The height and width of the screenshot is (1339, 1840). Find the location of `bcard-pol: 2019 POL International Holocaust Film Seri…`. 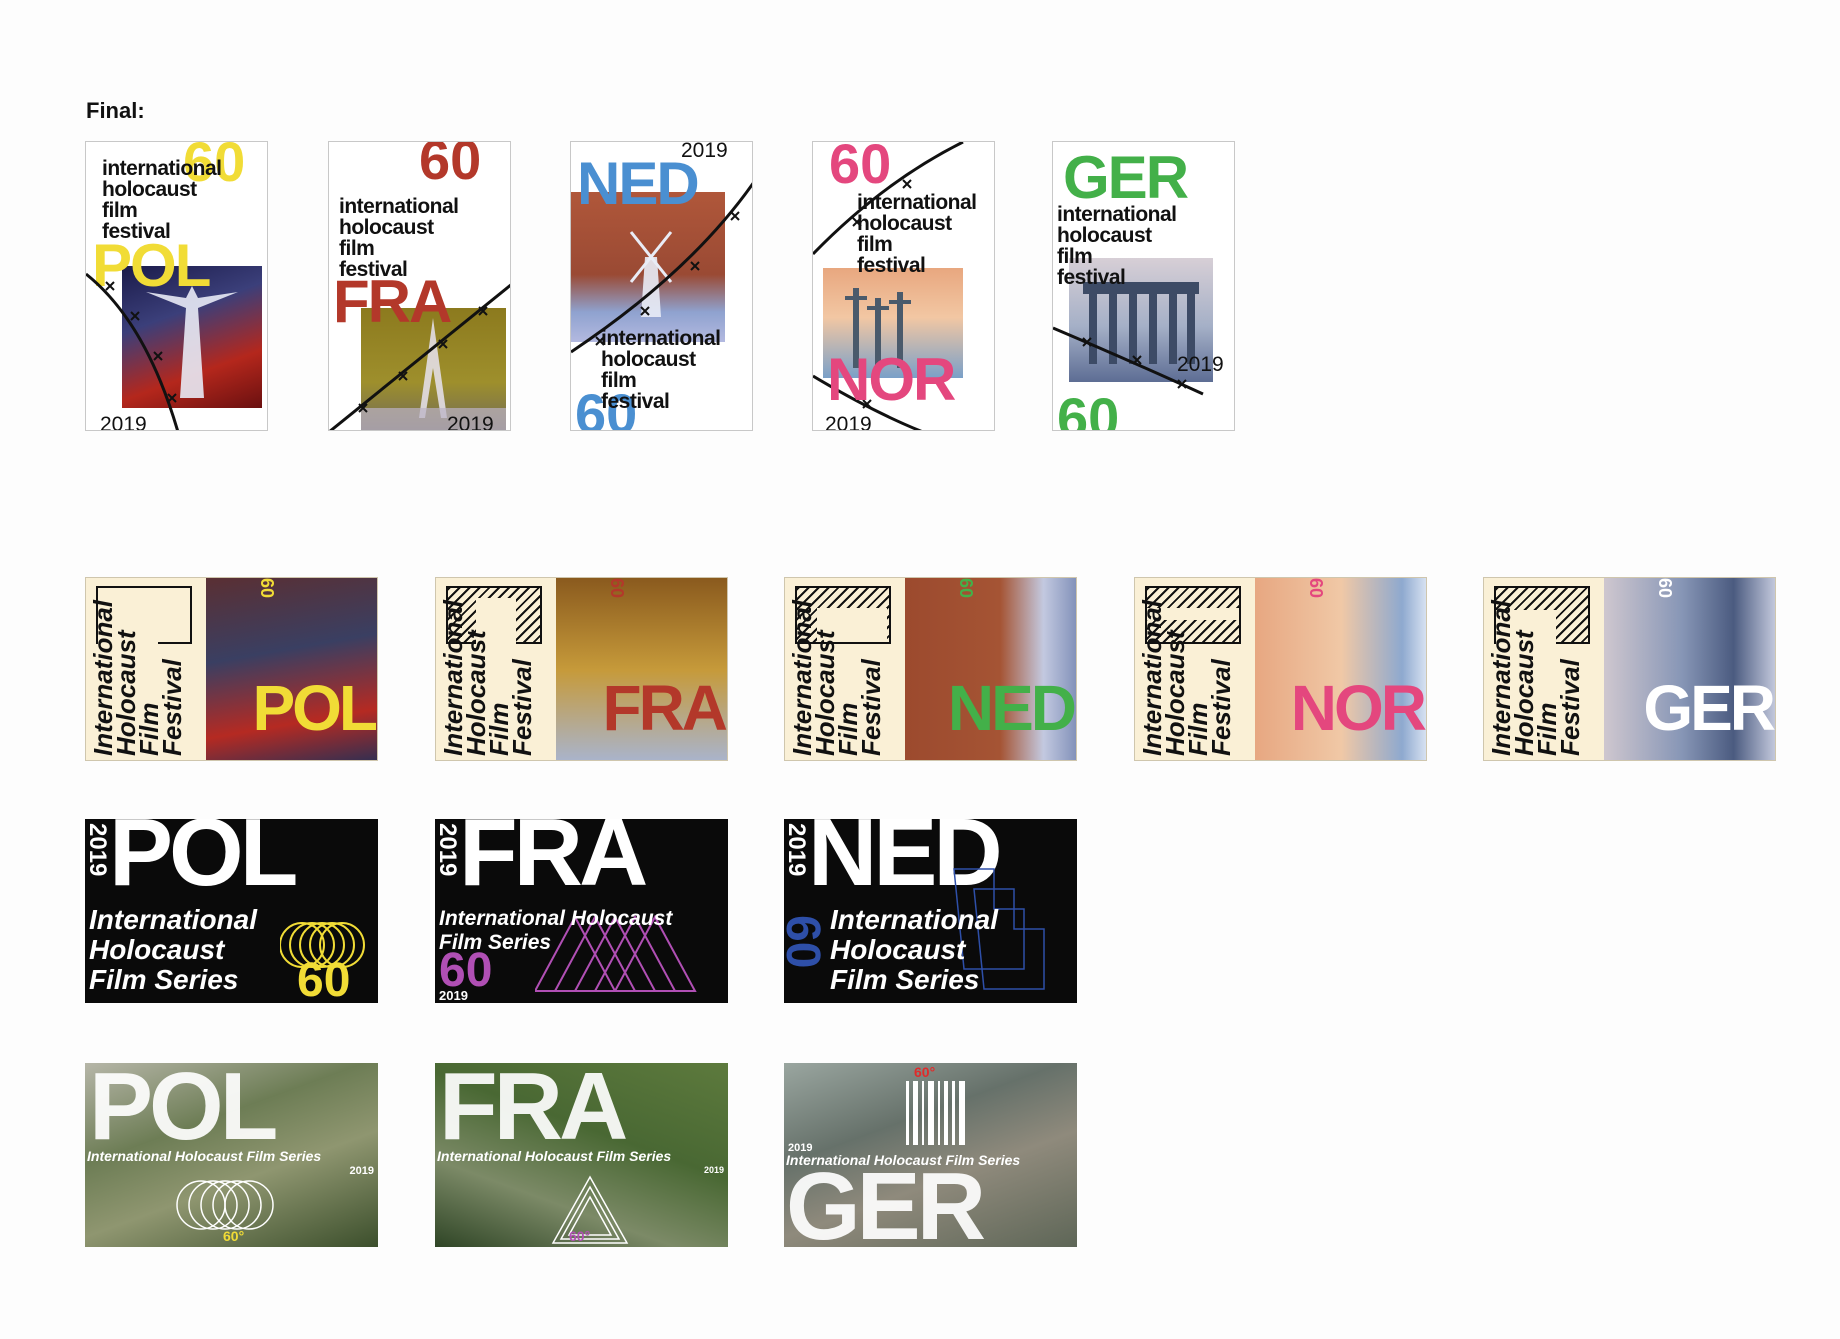

bcard-pol: 2019 POL International Holocaust Film Seri… is located at coordinates (231, 911).